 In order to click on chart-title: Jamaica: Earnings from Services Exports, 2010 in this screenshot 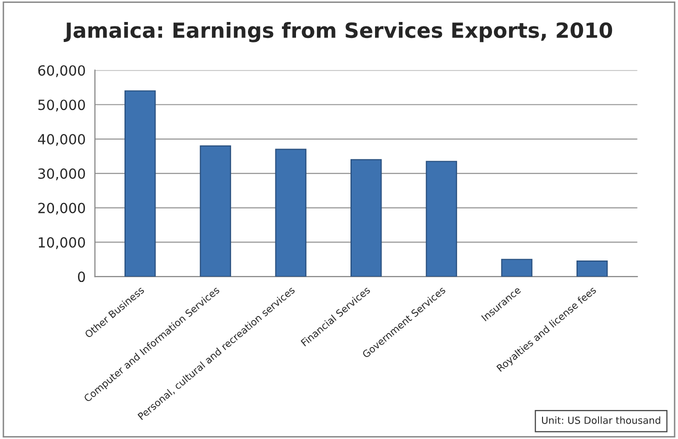, I will do `click(338, 32)`.